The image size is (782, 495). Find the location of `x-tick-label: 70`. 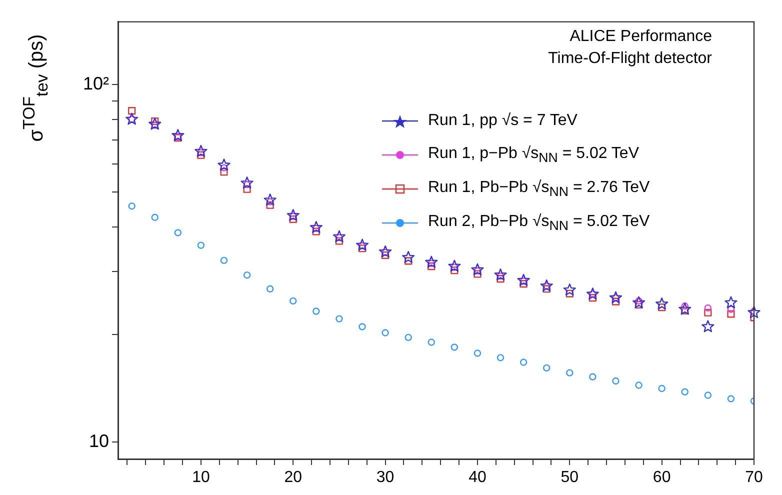

x-tick-label: 70 is located at coordinates (754, 477).